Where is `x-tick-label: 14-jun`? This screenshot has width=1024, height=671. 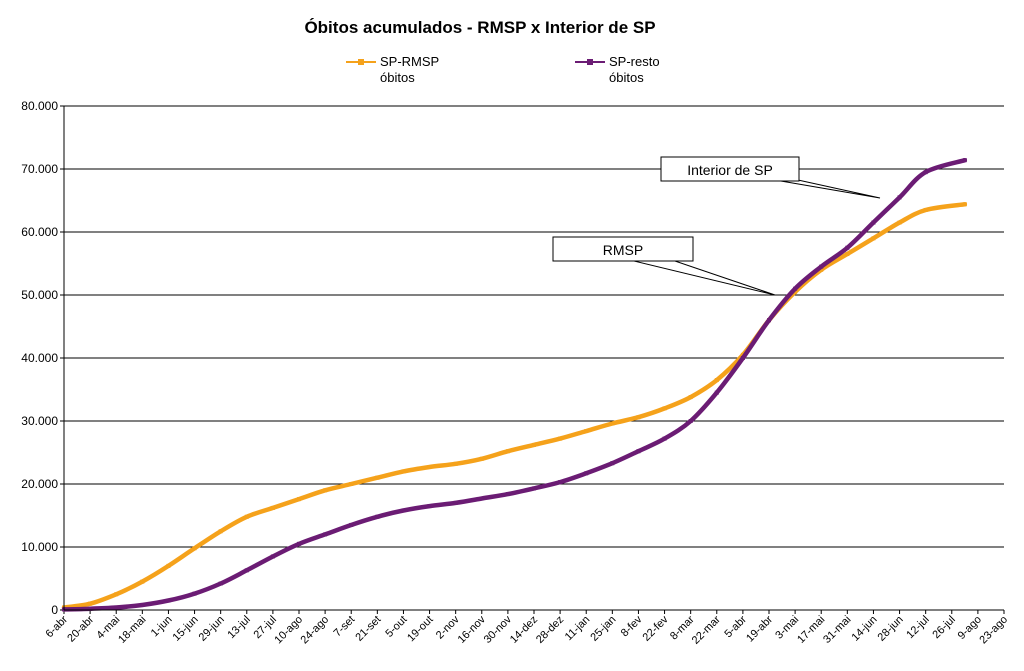 x-tick-label: 14-jun is located at coordinates (864, 629).